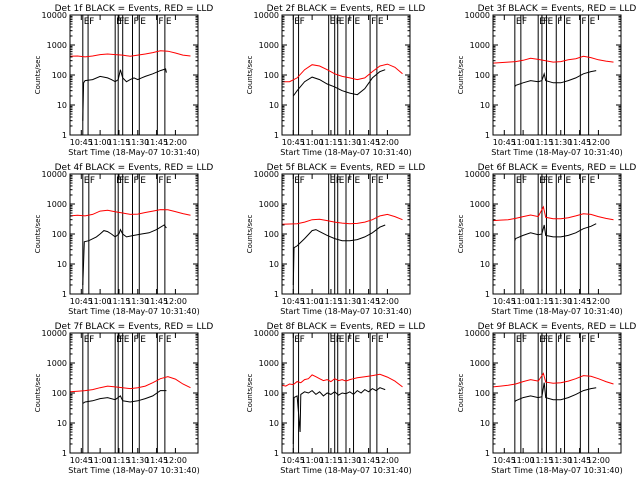  What do you see at coordinates (557, 9) in the screenshot?
I see `panel-title: Det 3f BLACK = Events, RED = LLD` at bounding box center [557, 9].